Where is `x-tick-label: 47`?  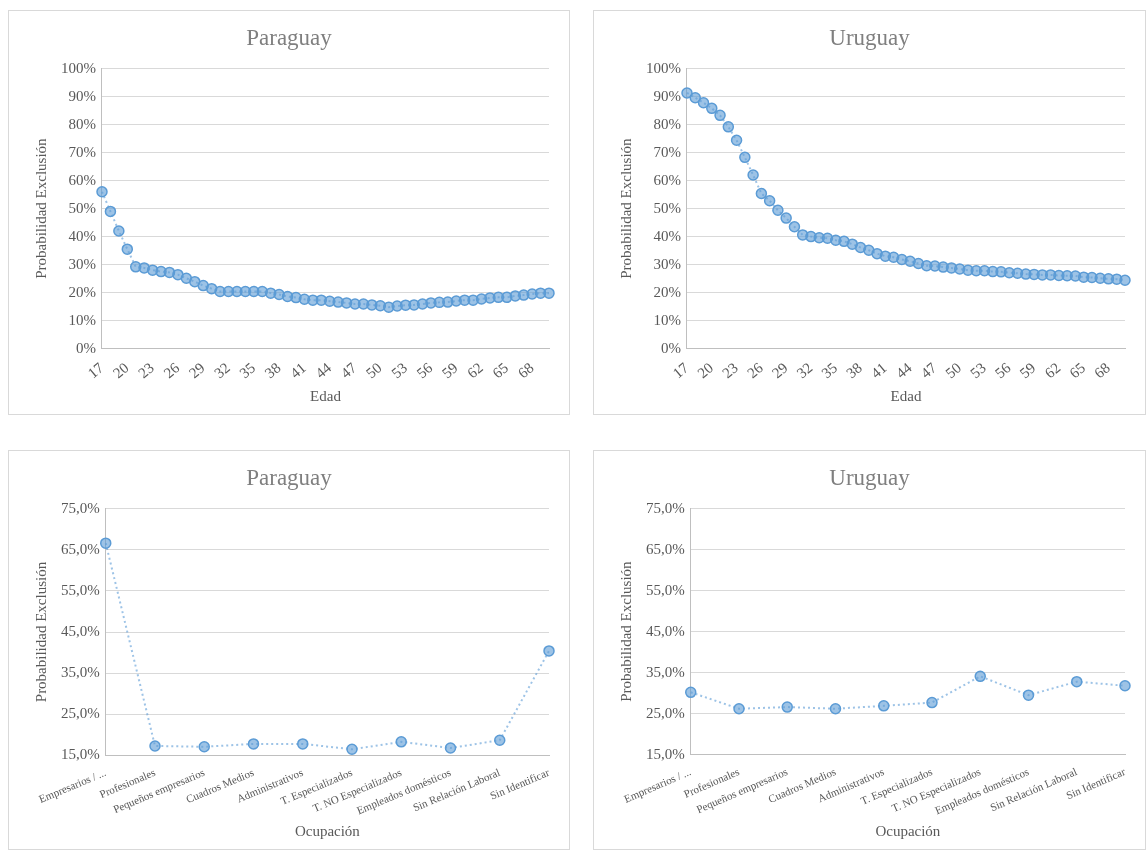
x-tick-label: 47 is located at coordinates (928, 370).